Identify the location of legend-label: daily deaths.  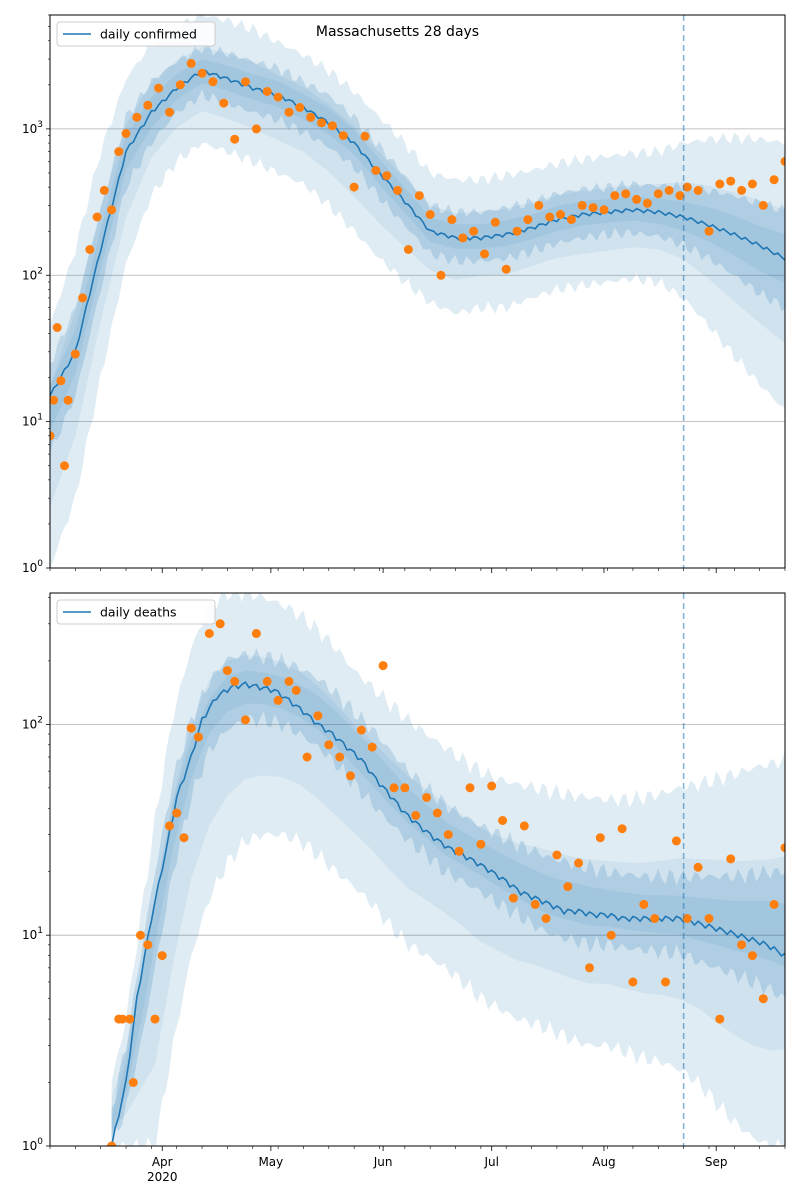
(138, 612).